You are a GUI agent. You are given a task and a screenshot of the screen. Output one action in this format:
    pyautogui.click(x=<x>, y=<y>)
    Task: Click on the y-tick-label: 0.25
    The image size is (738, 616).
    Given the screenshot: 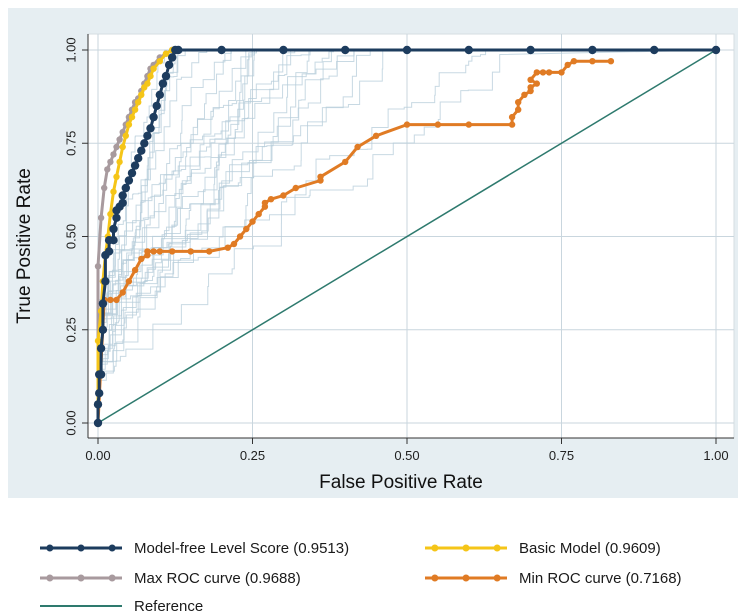 What is the action you would take?
    pyautogui.click(x=70, y=329)
    